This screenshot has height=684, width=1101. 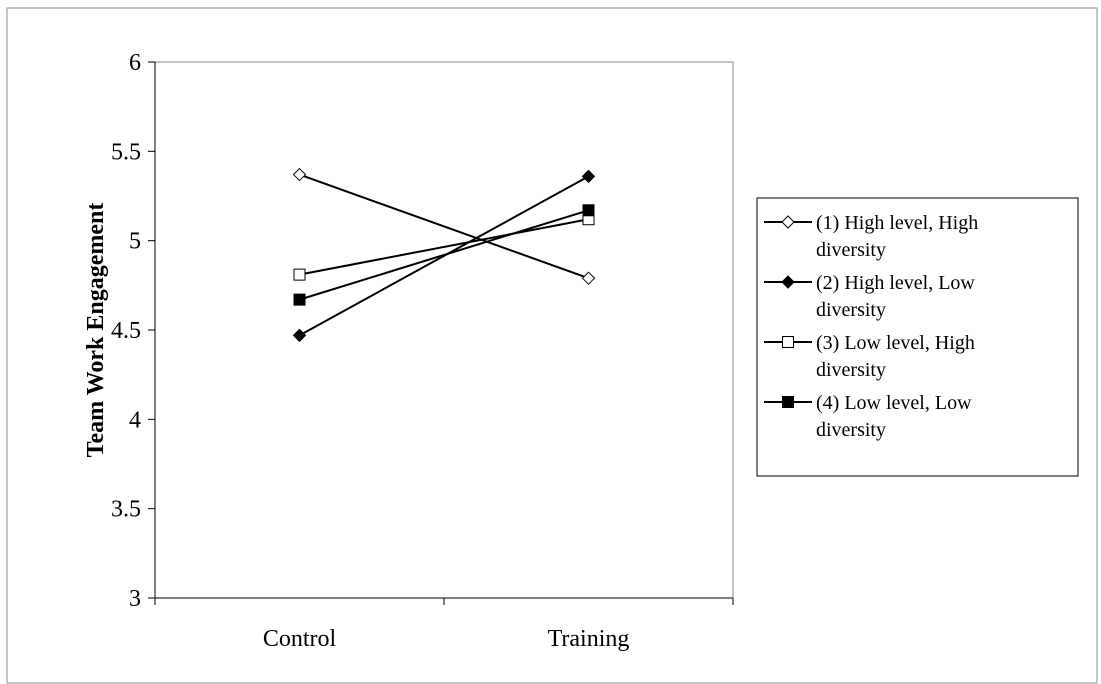 What do you see at coordinates (895, 343) in the screenshot?
I see `legend-label: (3) Low level, High` at bounding box center [895, 343].